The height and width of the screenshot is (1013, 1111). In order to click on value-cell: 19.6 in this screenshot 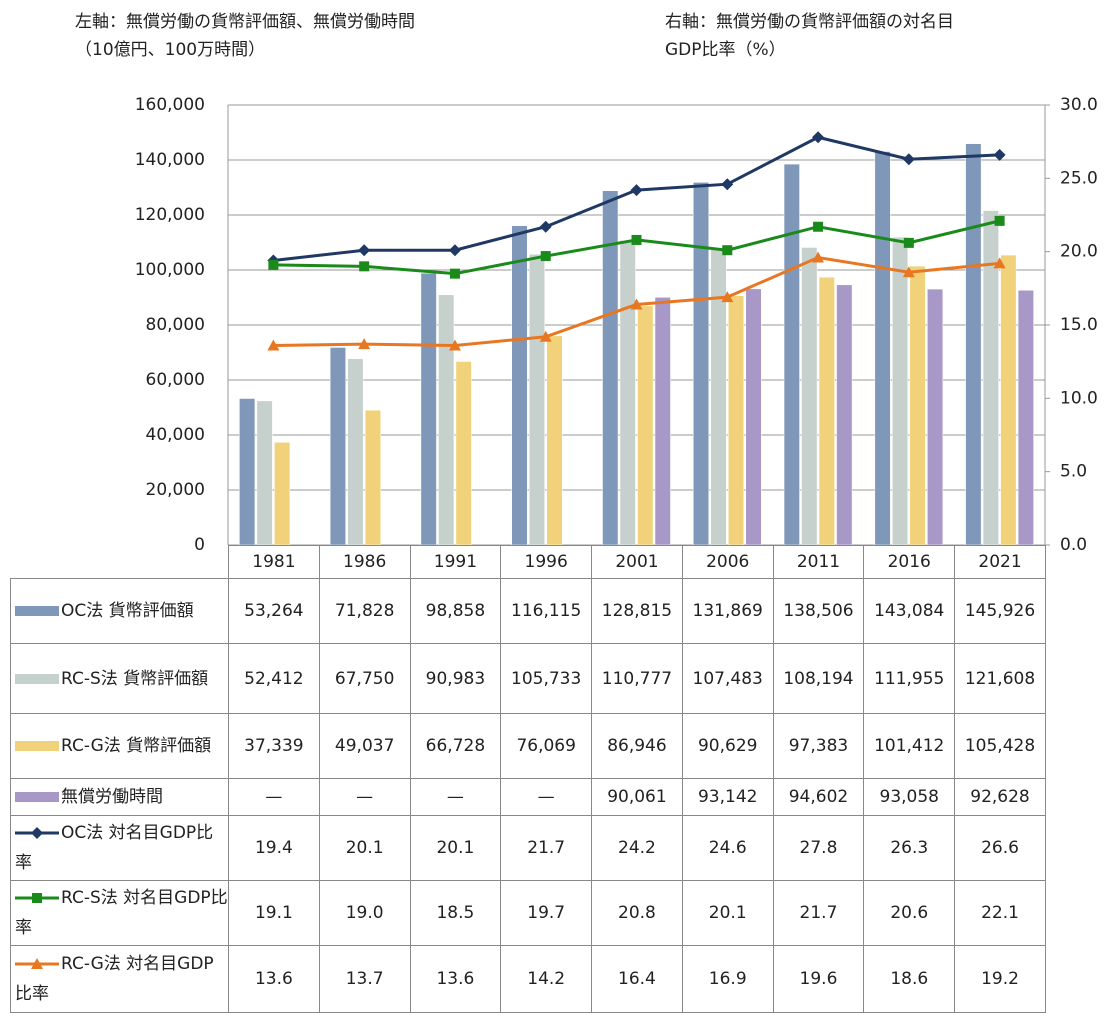, I will do `click(818, 979)`.